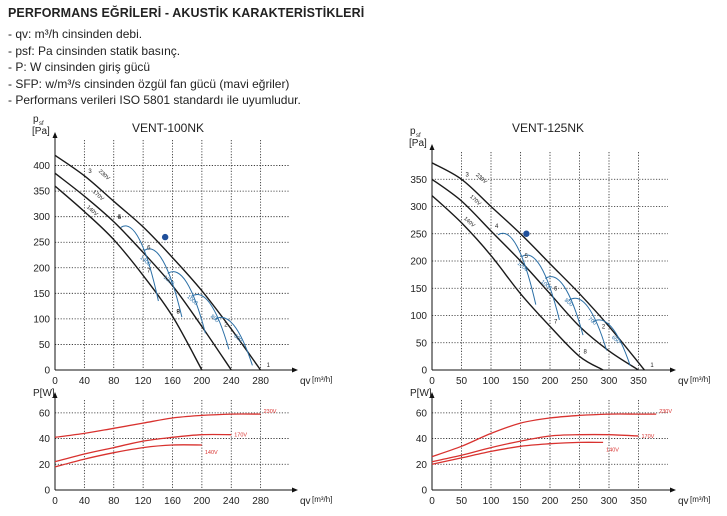 The image size is (727, 516). What do you see at coordinates (41, 124) in the screenshot?
I see `c1-y-label-sub: sf` at bounding box center [41, 124].